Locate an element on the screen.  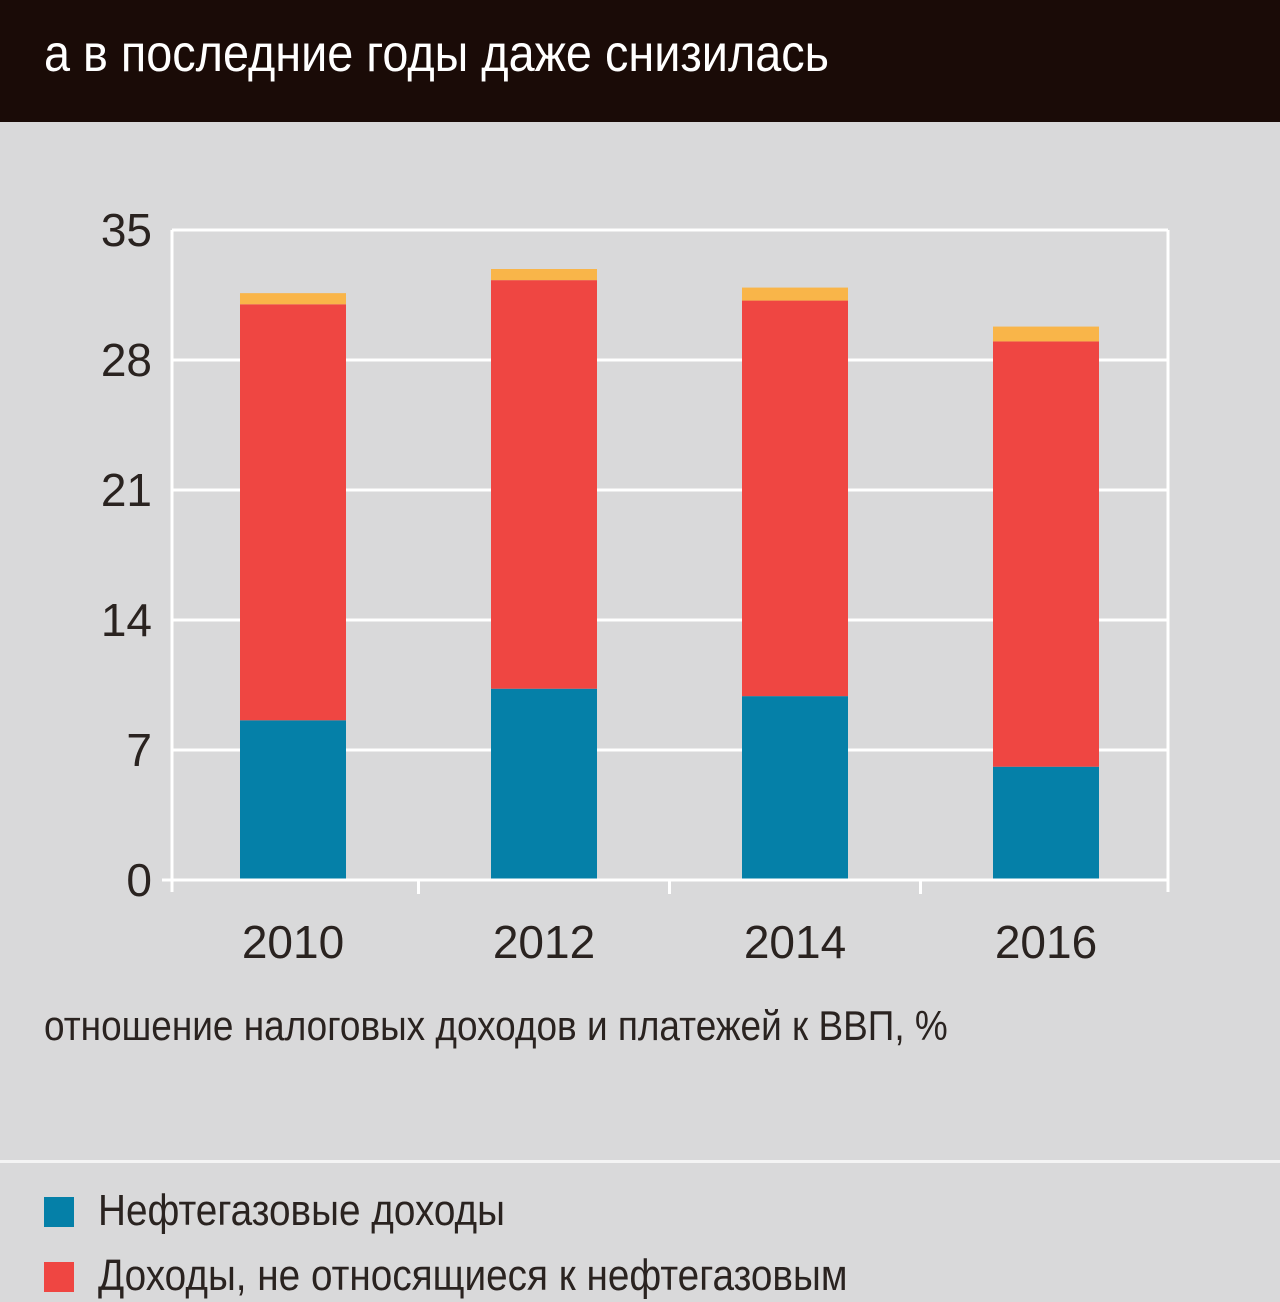
legend-divider is located at coordinates (640, 1161).